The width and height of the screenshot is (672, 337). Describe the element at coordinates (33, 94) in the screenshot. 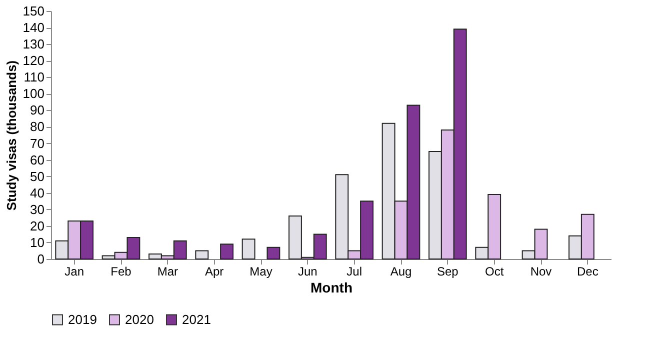

I see `y-tick-label: 100` at that location.